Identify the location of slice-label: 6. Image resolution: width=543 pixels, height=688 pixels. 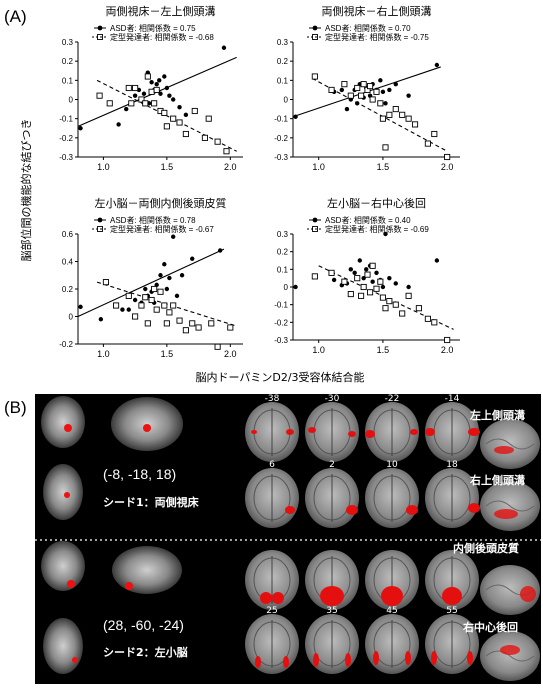
(272, 465).